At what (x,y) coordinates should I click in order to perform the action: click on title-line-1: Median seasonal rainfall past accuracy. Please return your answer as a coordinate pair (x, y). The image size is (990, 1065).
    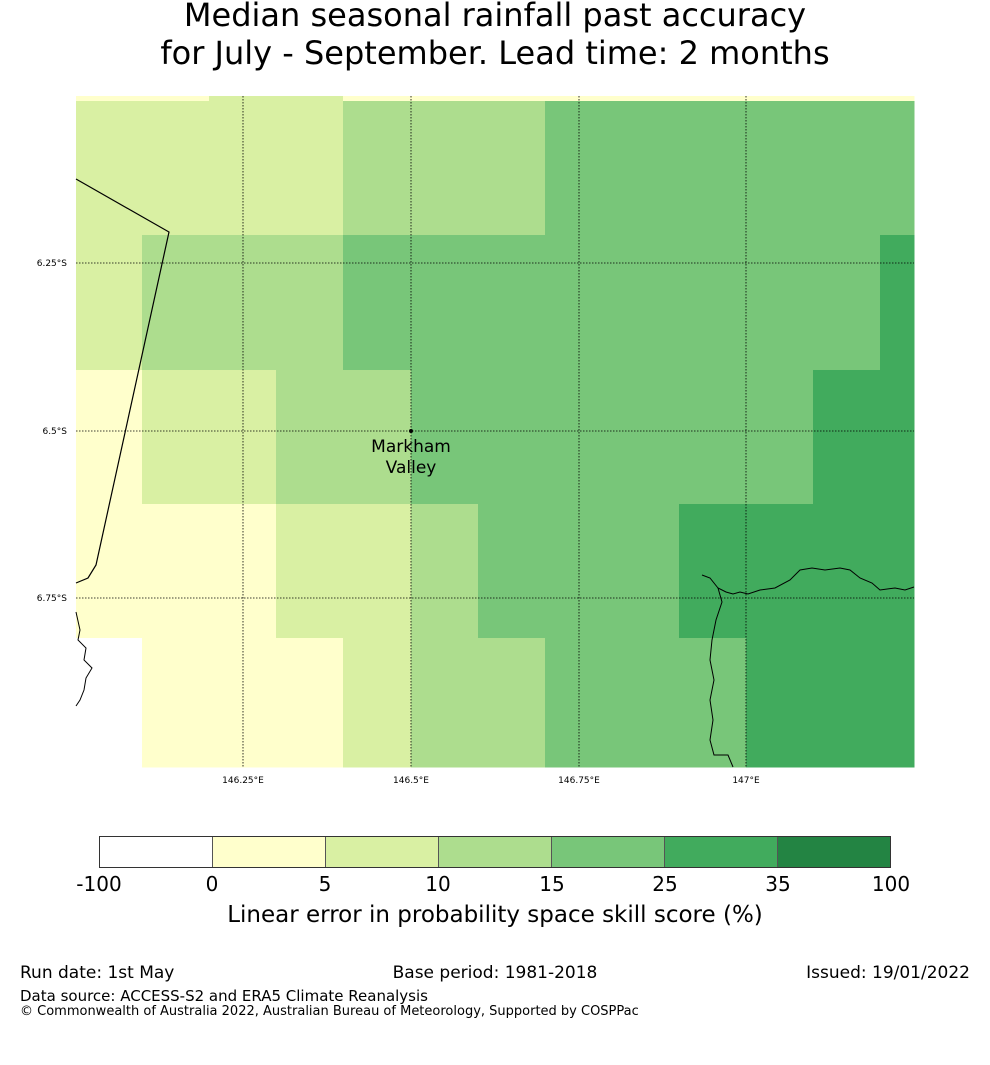
    Looking at the image, I should click on (495, 17).